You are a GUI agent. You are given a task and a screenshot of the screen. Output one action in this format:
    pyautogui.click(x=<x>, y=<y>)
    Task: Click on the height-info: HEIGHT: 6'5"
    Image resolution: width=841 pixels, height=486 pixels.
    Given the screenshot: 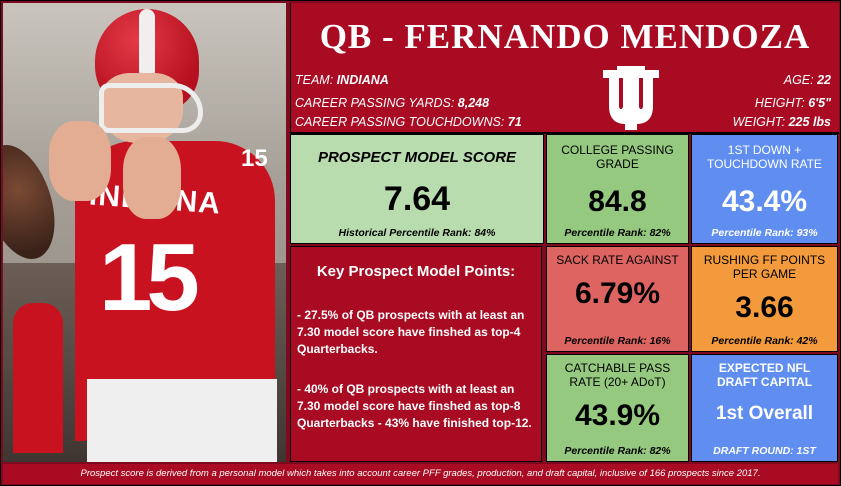 What is the action you would take?
    pyautogui.click(x=793, y=103)
    